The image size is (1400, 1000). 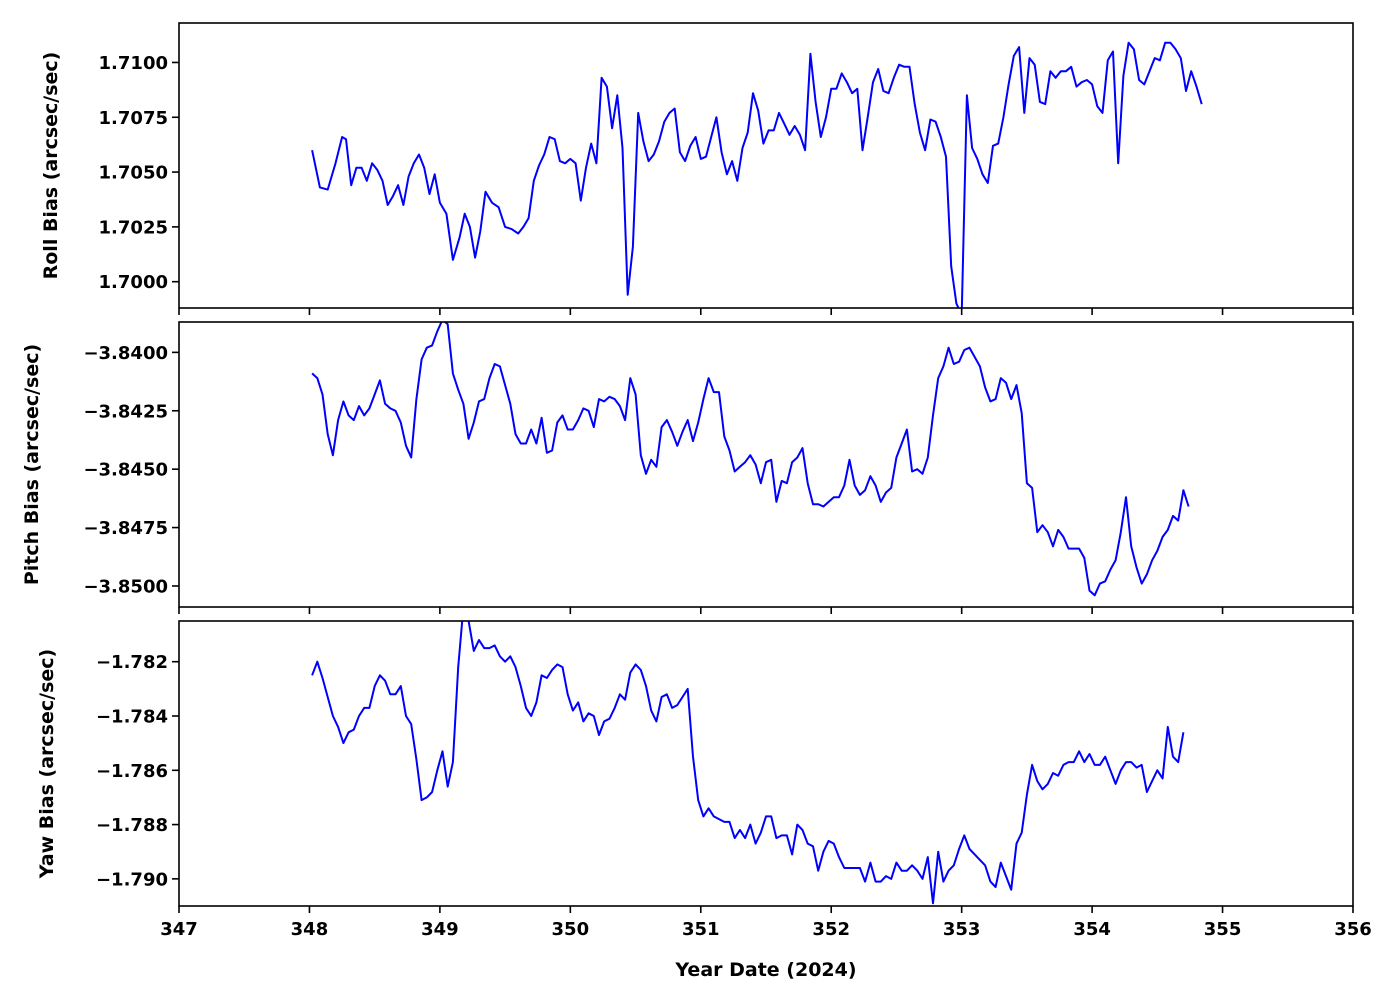 What do you see at coordinates (133, 118) in the screenshot?
I see `roll-y-tick-label: 1.7075` at bounding box center [133, 118].